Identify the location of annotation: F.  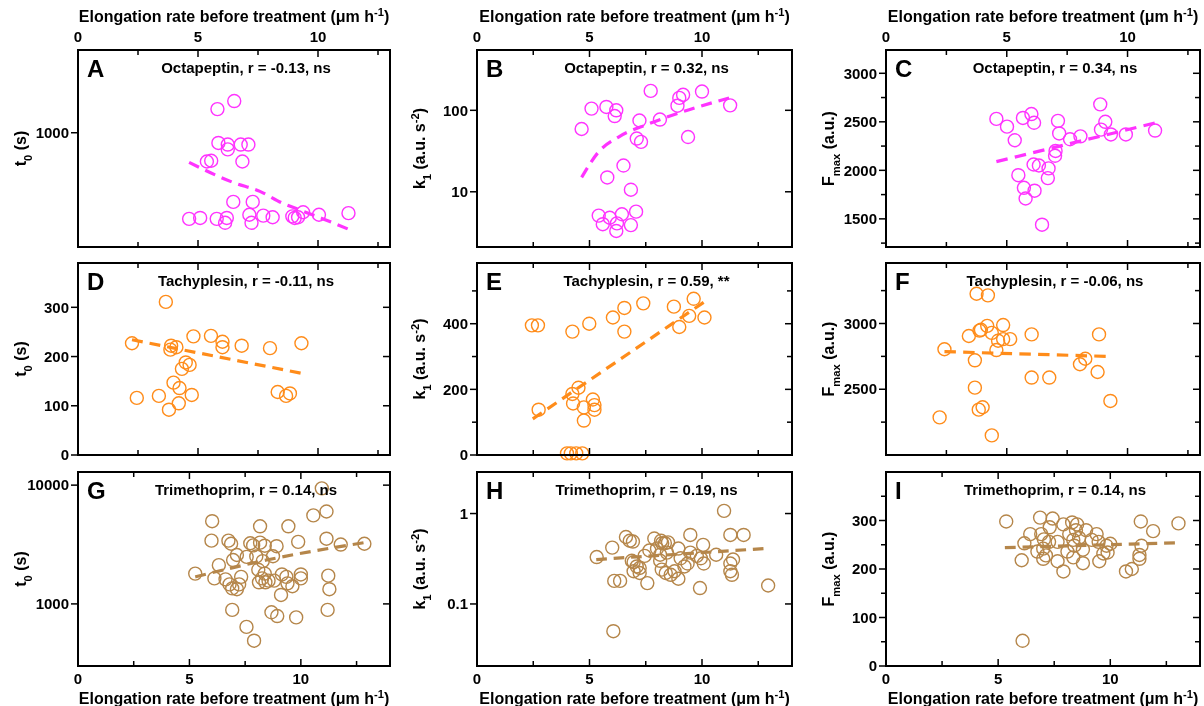
(902, 281).